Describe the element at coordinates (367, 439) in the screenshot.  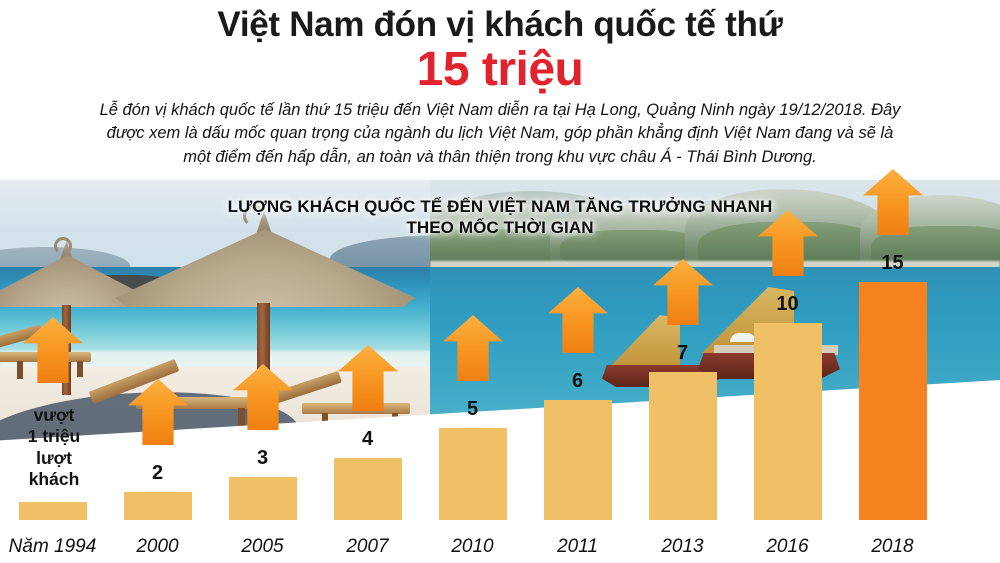
I see `bar-value-2007: 4` at that location.